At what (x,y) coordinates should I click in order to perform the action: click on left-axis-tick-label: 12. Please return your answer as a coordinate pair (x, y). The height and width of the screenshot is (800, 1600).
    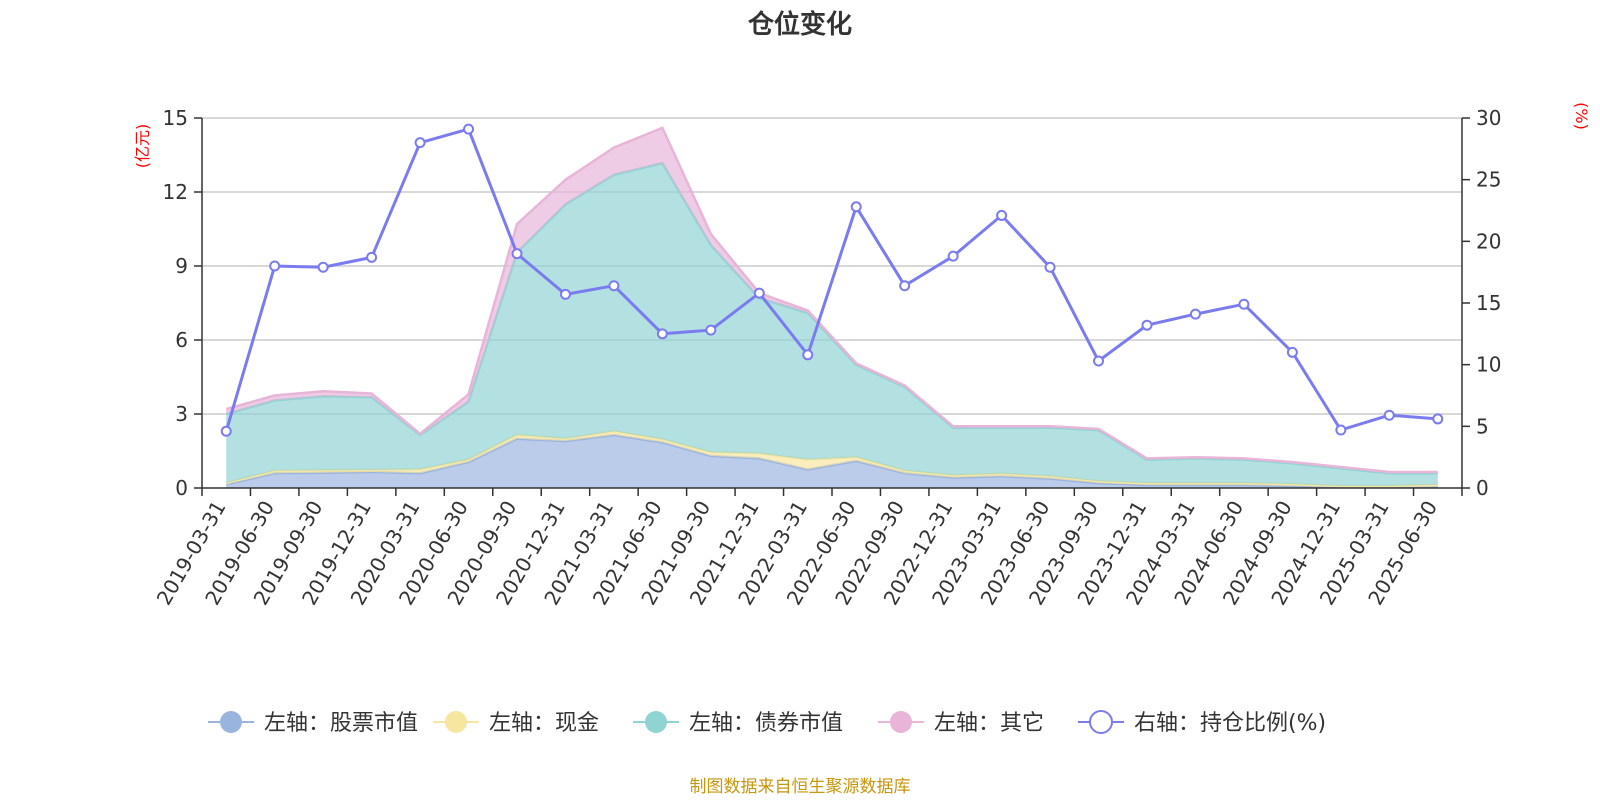
    Looking at the image, I should click on (175, 192).